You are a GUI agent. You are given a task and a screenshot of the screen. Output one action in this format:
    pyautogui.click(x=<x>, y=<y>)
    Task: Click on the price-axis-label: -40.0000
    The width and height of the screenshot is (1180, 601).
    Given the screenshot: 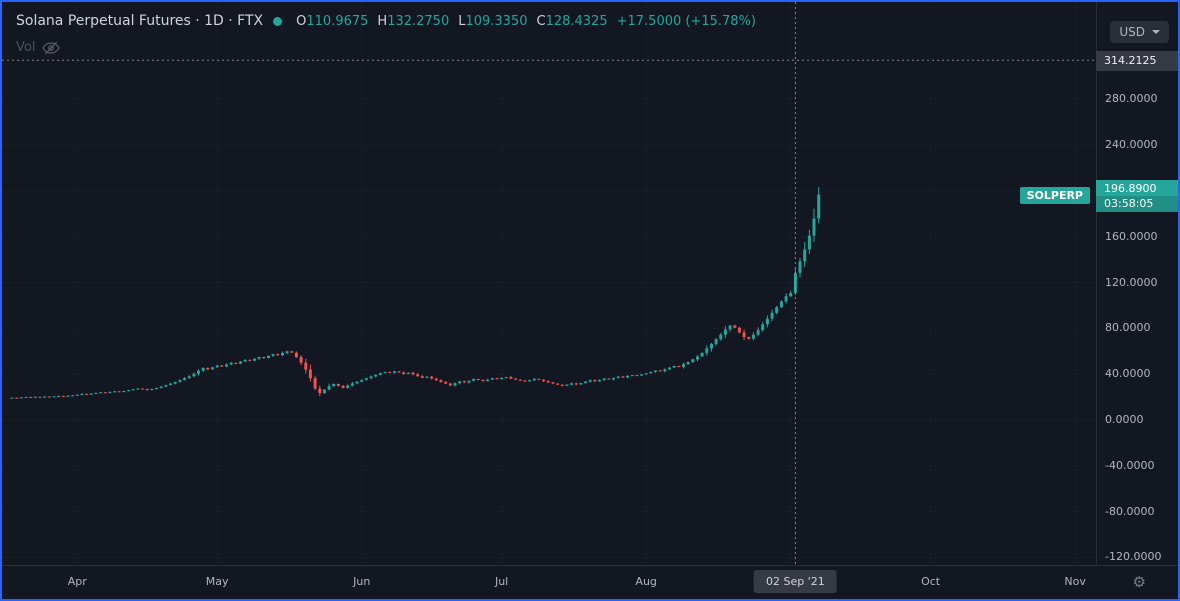 What is the action you would take?
    pyautogui.click(x=1130, y=465)
    